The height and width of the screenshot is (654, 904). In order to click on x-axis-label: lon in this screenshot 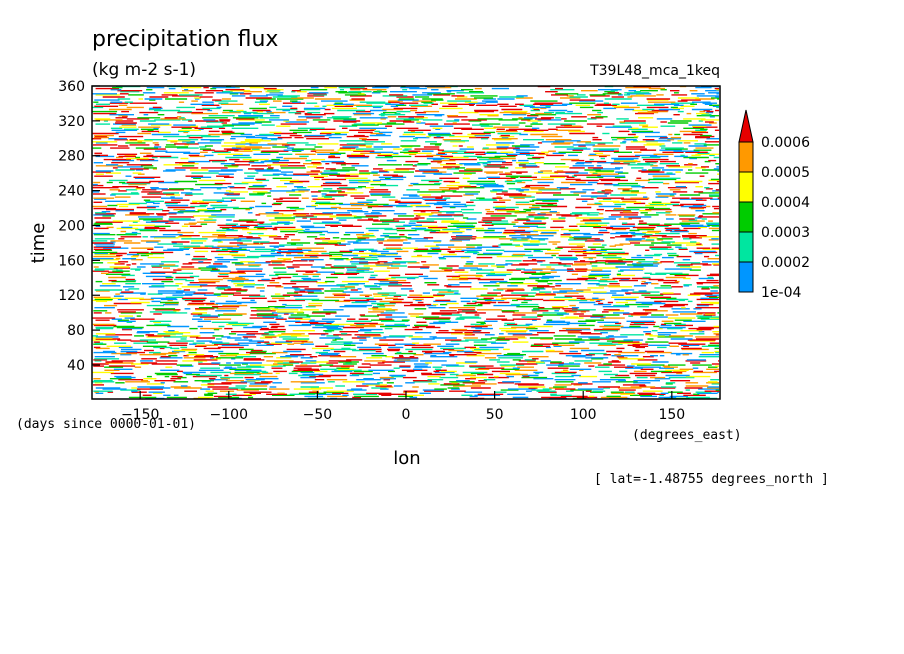, I will do `click(406, 458)`.